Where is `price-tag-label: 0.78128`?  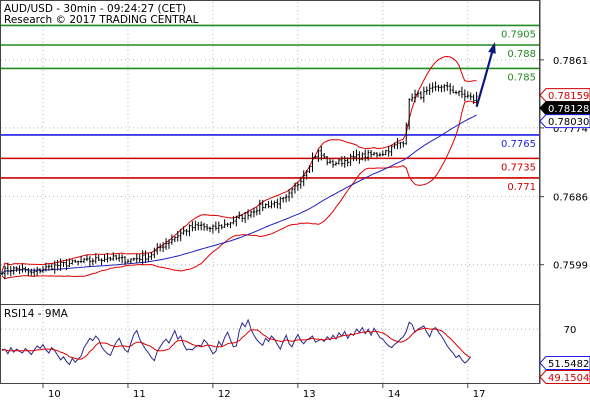
price-tag-label: 0.78128 is located at coordinates (568, 109).